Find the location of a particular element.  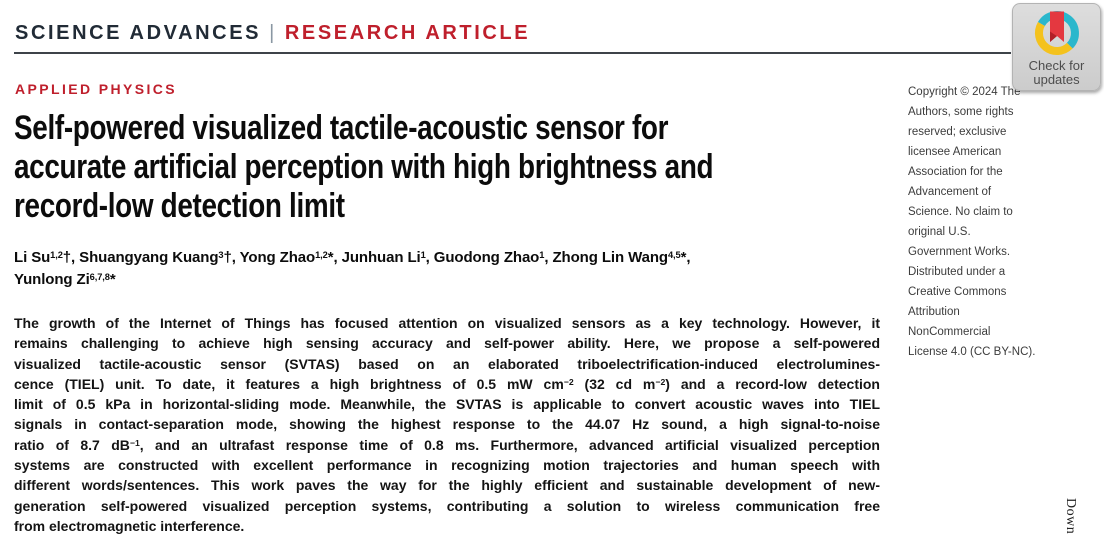

article-type-label: RESEARCH ARTICLE is located at coordinates (407, 33).